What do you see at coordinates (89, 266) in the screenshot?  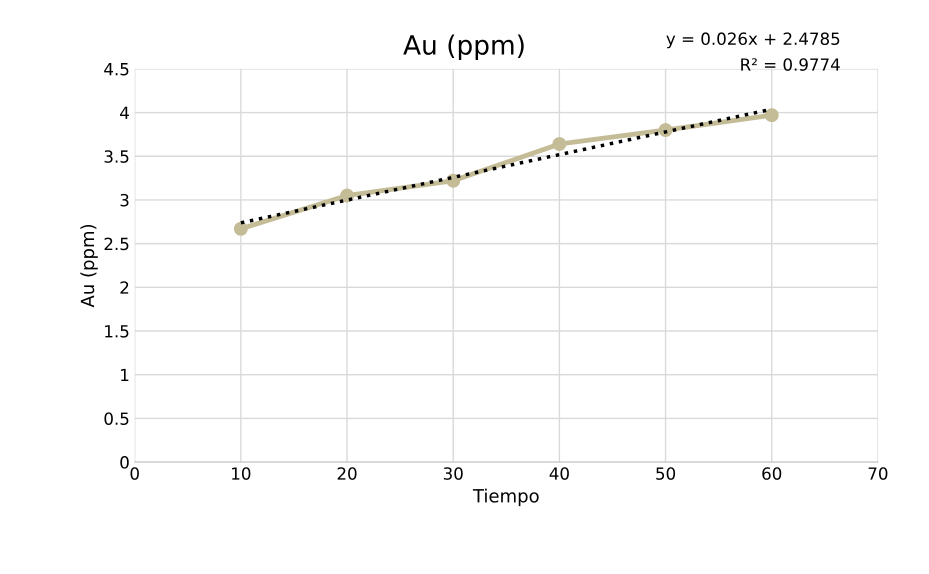 I see `y-axis-title: Au (ppm)` at bounding box center [89, 266].